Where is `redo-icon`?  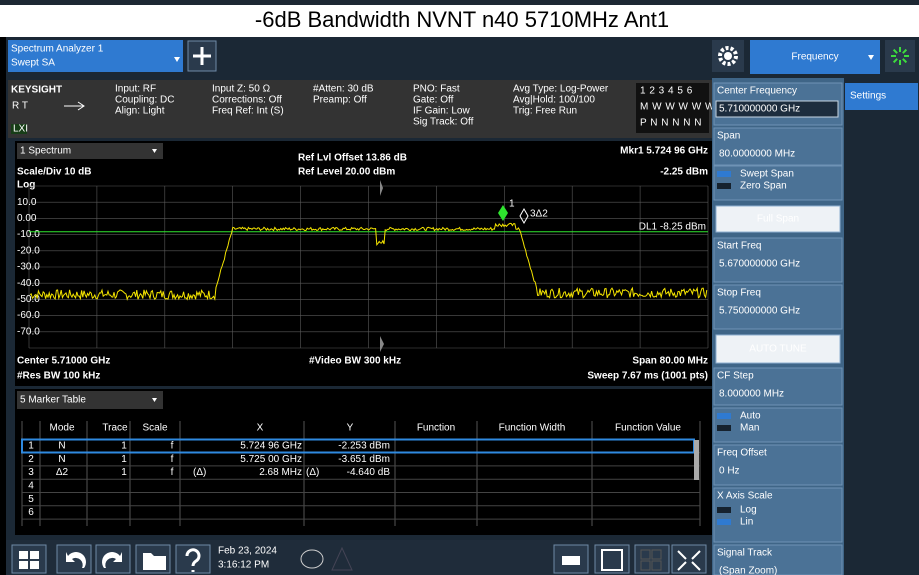 redo-icon is located at coordinates (112, 560).